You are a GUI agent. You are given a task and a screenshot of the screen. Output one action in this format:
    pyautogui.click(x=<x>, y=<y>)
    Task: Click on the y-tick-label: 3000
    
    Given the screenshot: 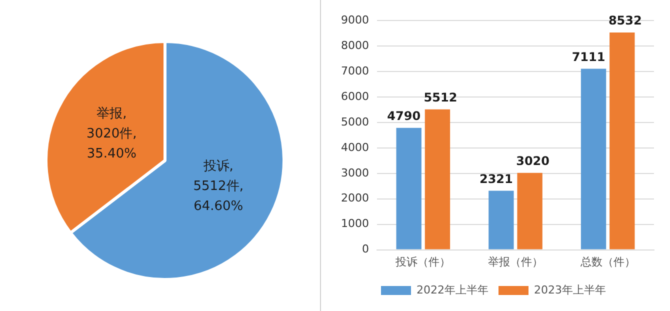 What is the action you would take?
    pyautogui.click(x=354, y=173)
    